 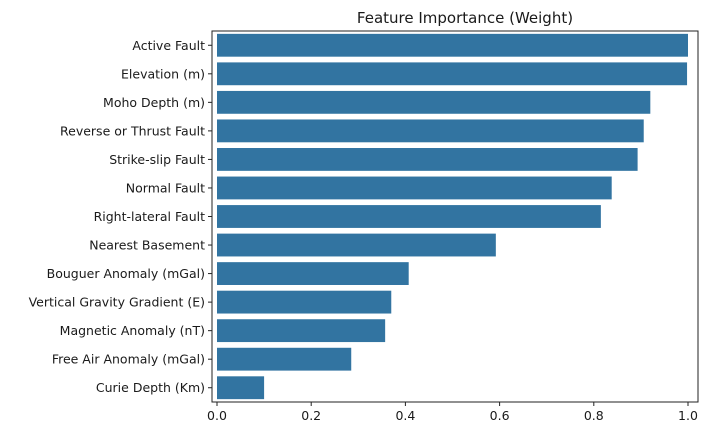 I want to click on y-tick-label: Nearest Basement, so click(x=147, y=245).